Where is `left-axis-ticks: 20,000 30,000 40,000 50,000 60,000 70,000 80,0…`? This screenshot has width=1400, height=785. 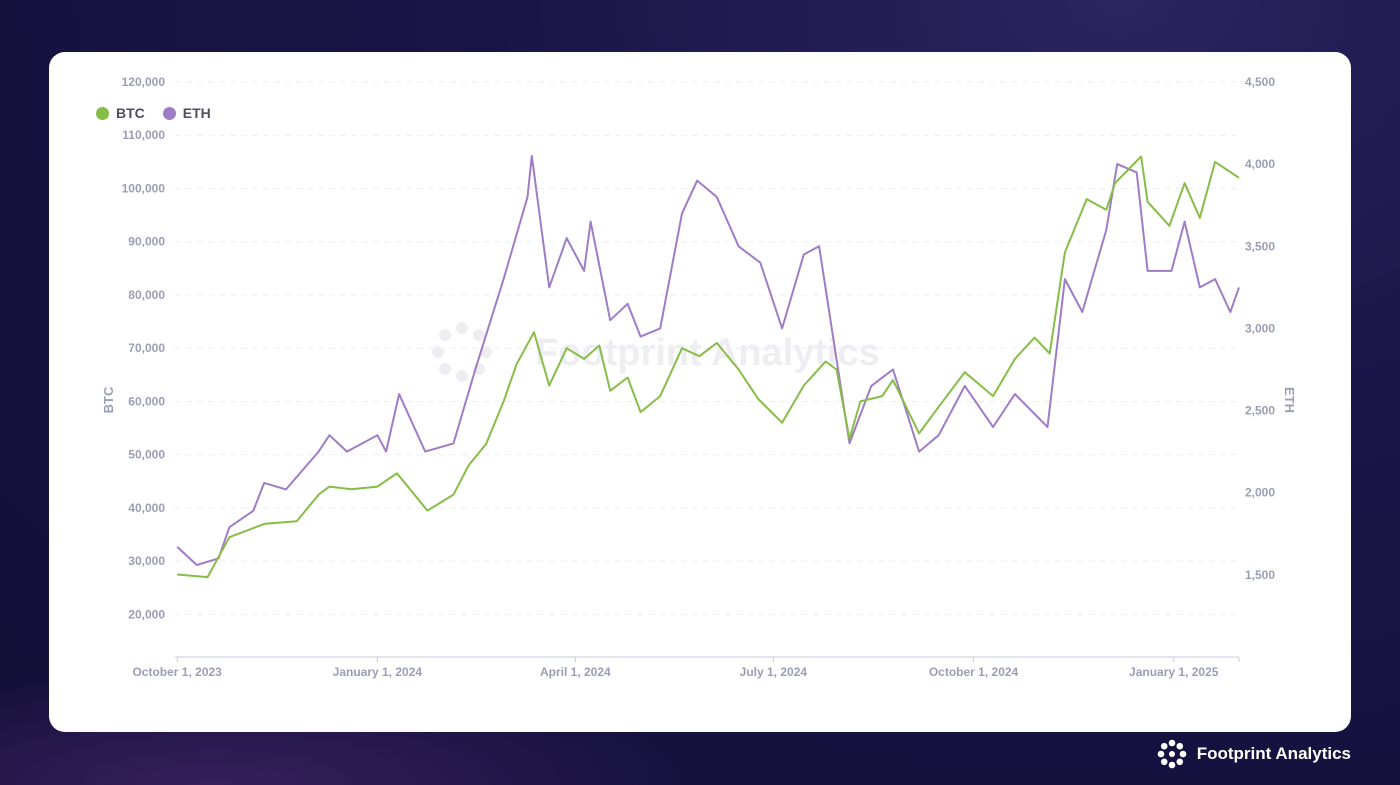
left-axis-ticks: 20,000 30,000 40,000 50,000 60,000 70,000 80,0… is located at coordinates (144, 348).